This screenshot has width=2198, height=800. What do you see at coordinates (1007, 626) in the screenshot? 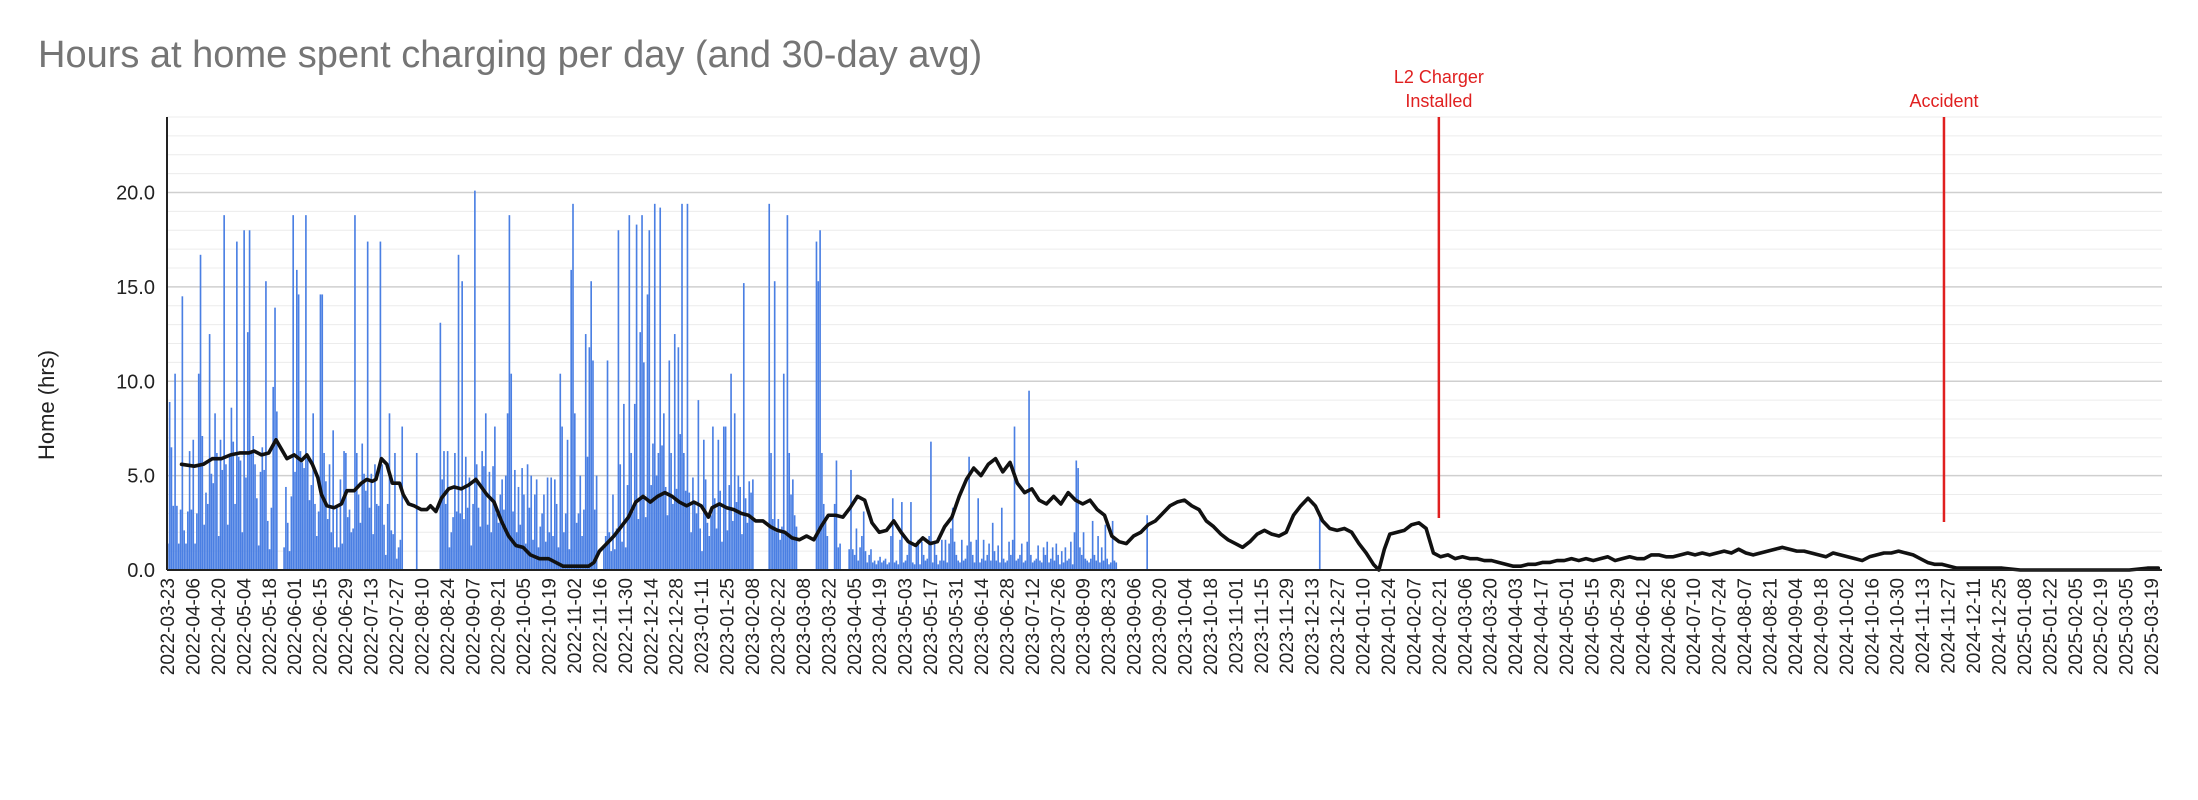
I see `x-tick-label: 2023-06-28` at bounding box center [1007, 626].